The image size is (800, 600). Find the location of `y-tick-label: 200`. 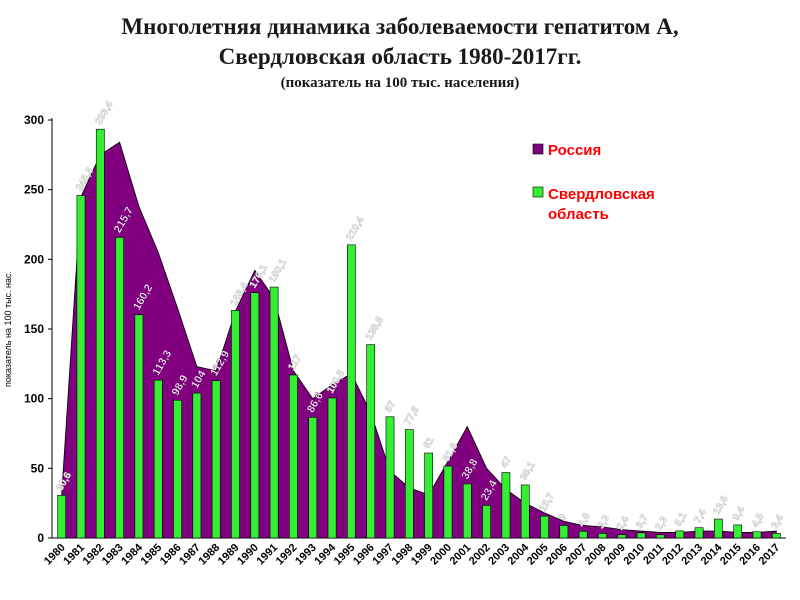

y-tick-label: 200 is located at coordinates (34, 259).